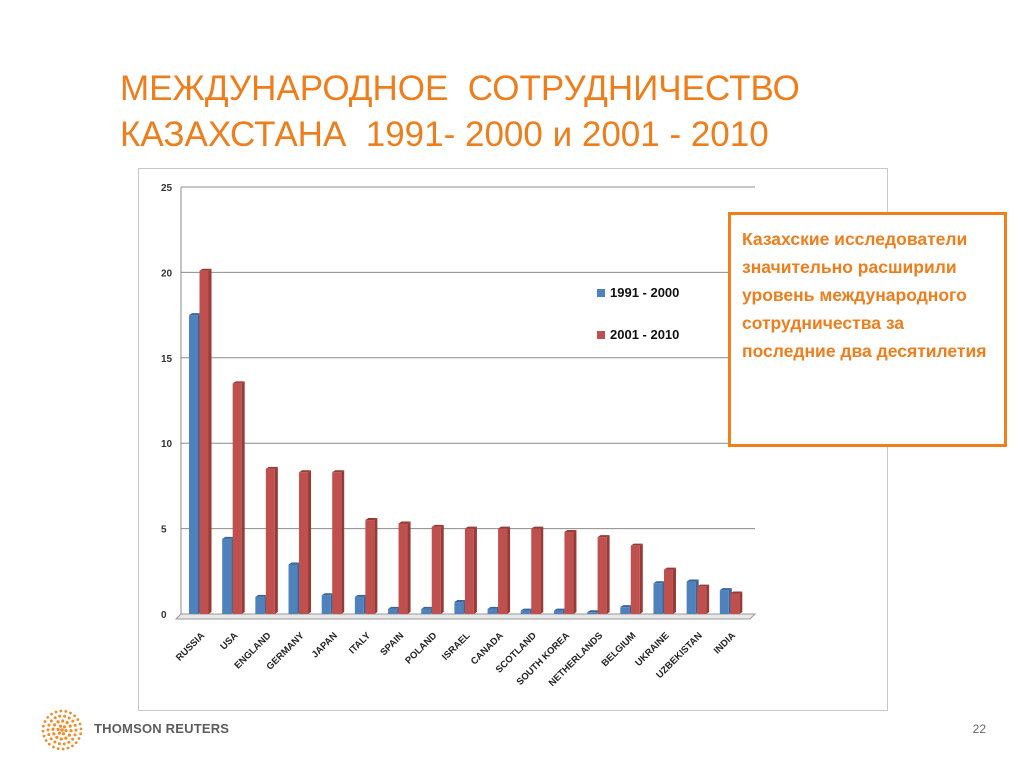  Describe the element at coordinates (190, 646) in the screenshot. I see `x-tick-label: RUSSIA` at that location.